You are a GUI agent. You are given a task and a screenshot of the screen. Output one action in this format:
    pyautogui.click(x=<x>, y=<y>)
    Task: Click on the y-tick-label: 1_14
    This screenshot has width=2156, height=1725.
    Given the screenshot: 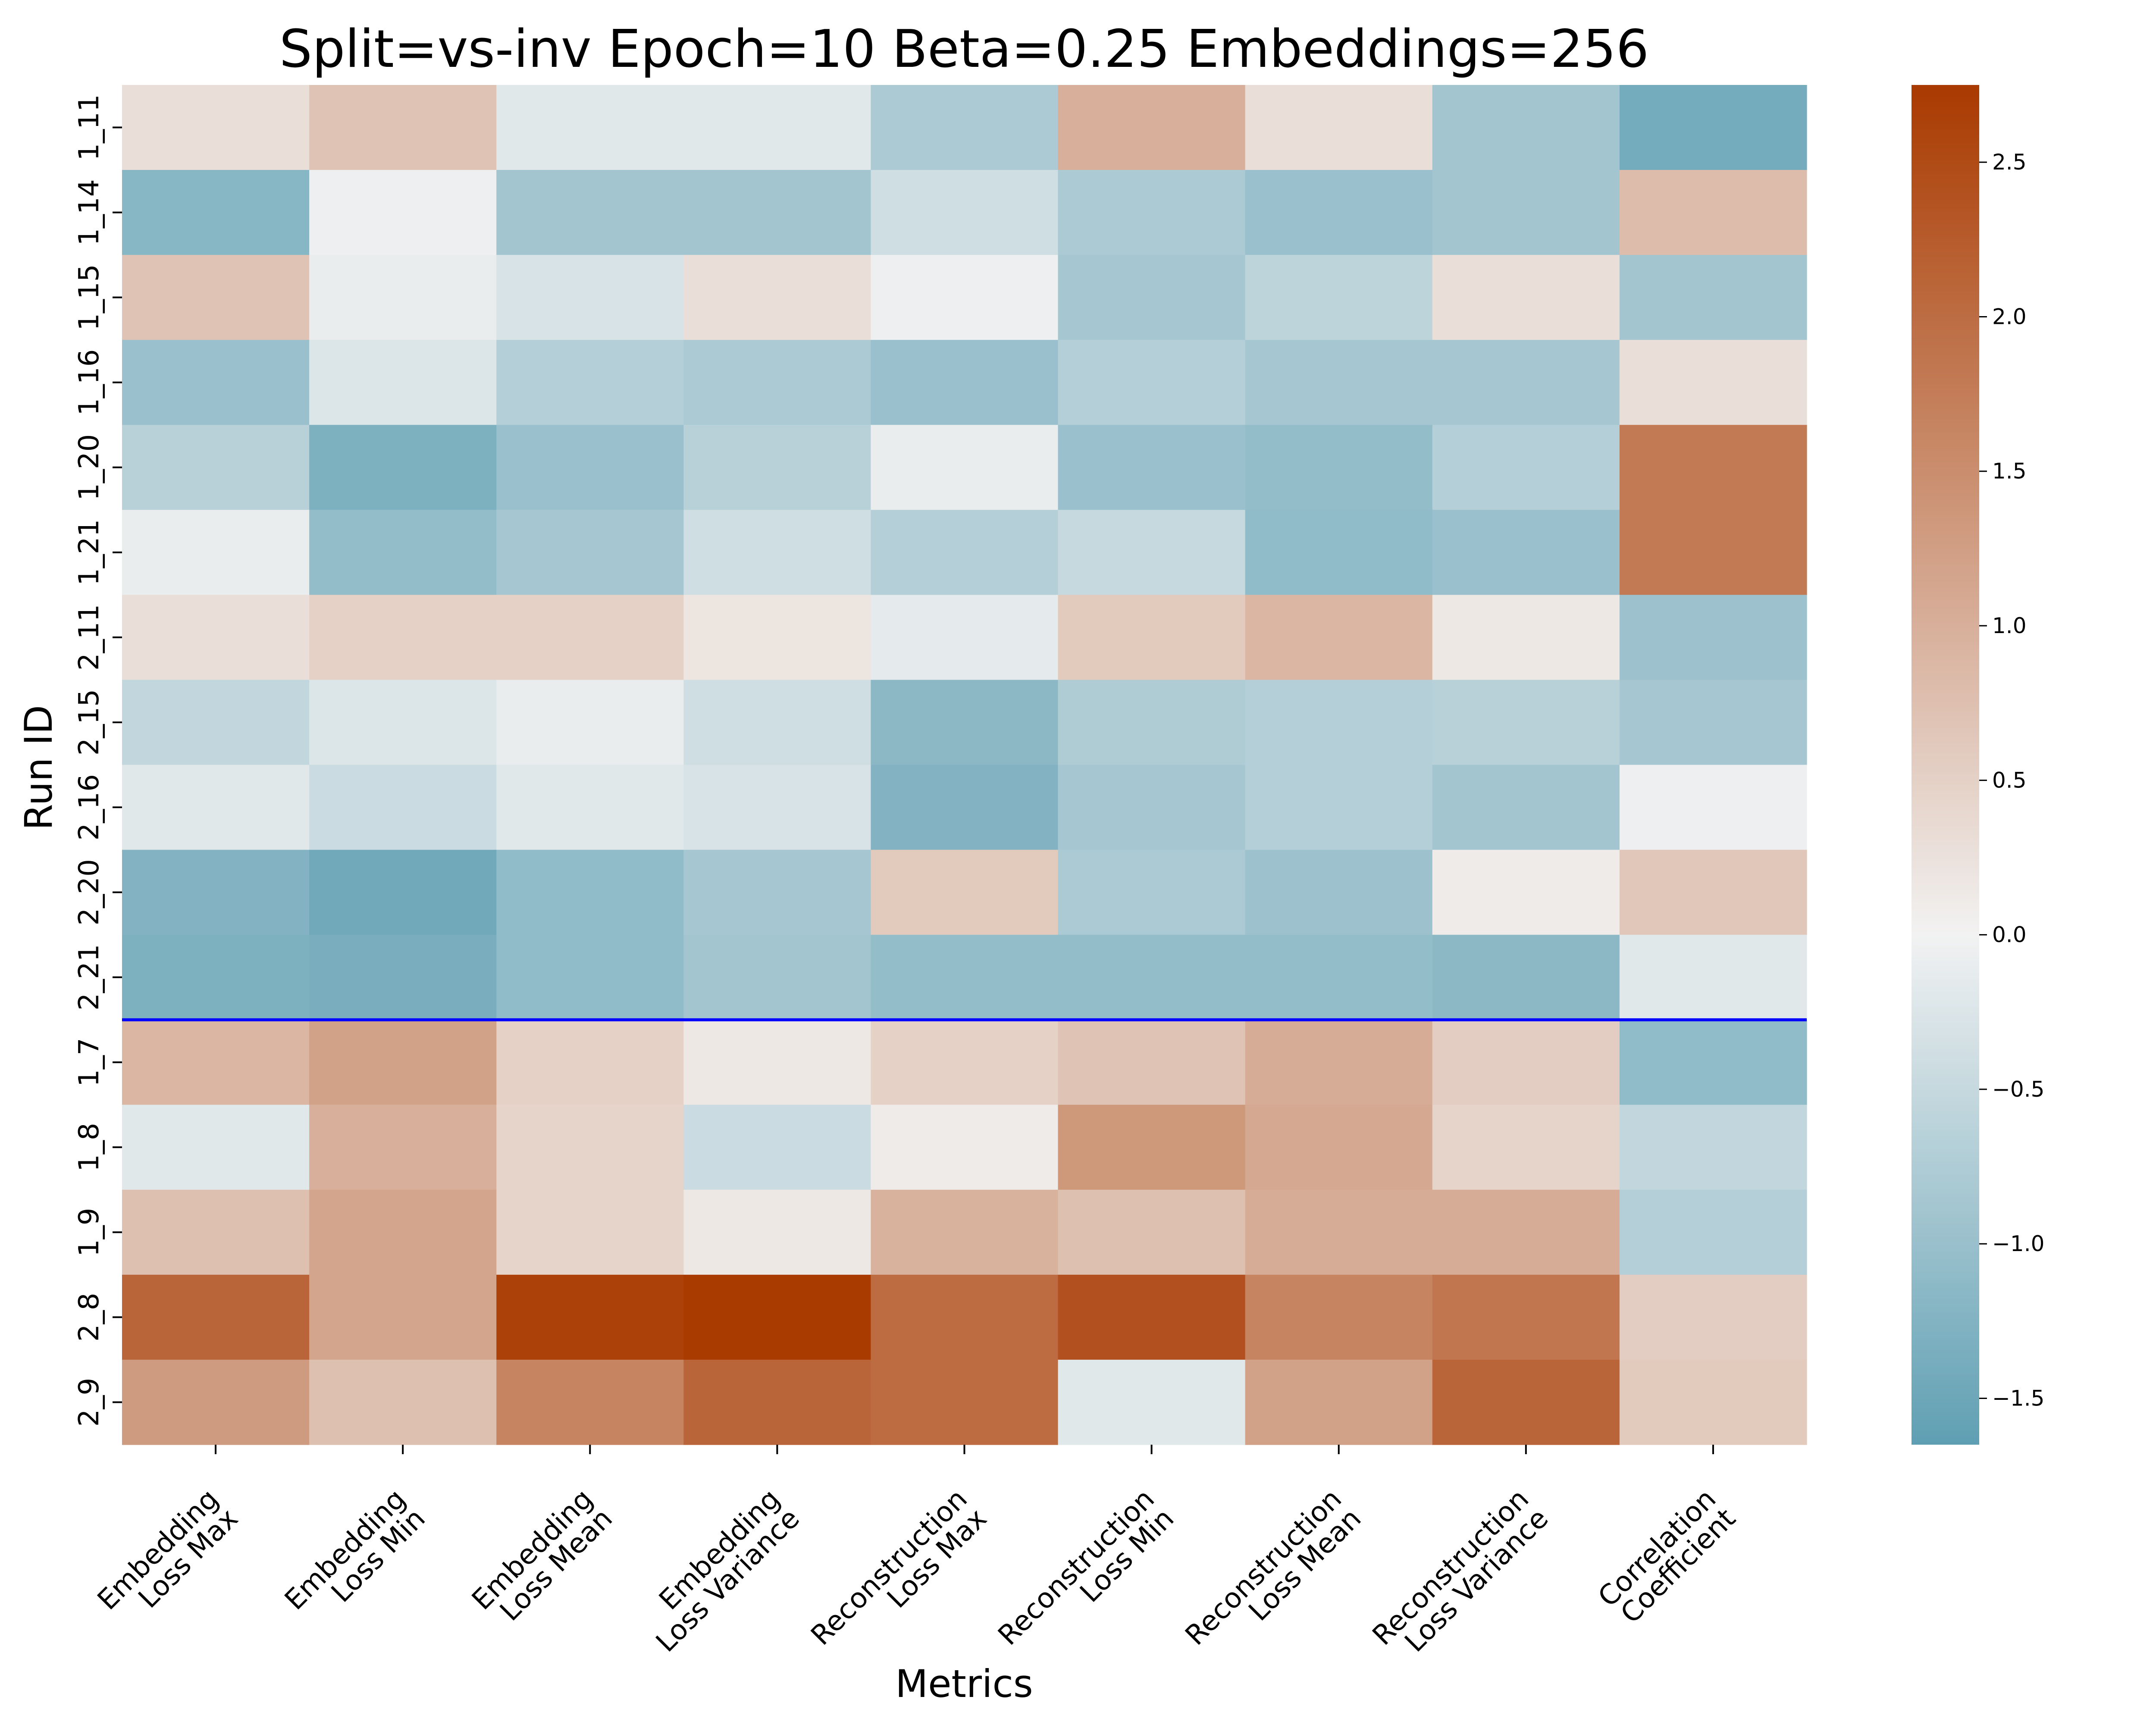 What is the action you would take?
    pyautogui.click(x=89, y=213)
    